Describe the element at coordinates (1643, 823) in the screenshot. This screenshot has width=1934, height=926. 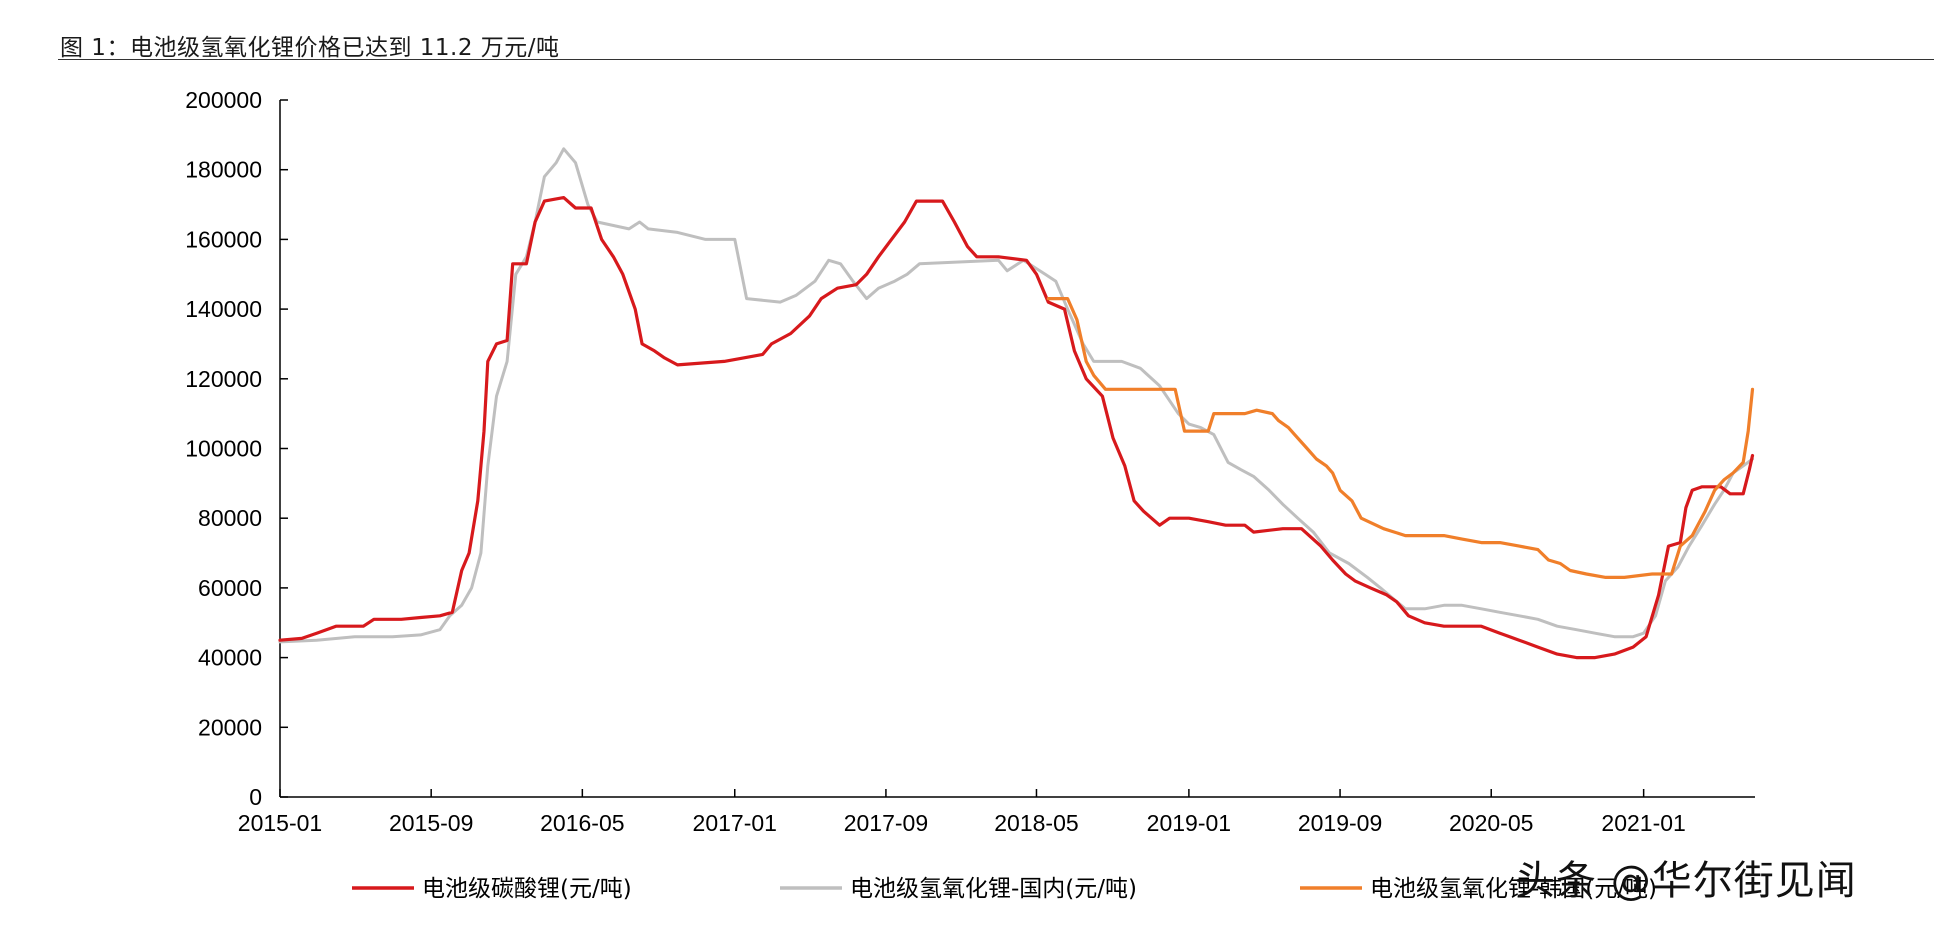
I see `x-tick-label: 2021-01` at that location.